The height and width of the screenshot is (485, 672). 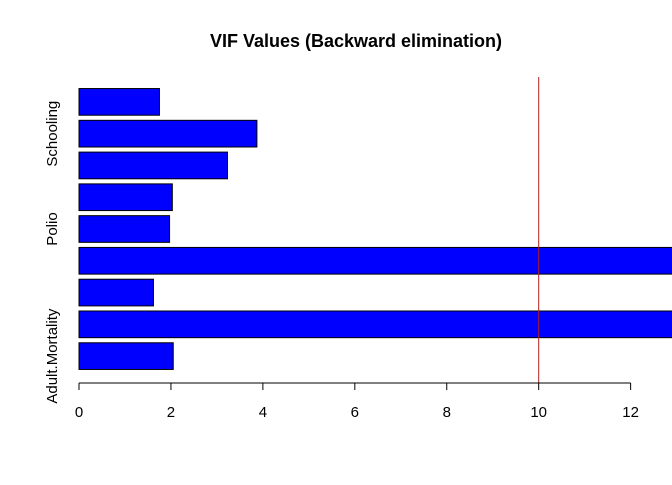 I want to click on x-tick-label-0: 0, so click(x=79, y=412).